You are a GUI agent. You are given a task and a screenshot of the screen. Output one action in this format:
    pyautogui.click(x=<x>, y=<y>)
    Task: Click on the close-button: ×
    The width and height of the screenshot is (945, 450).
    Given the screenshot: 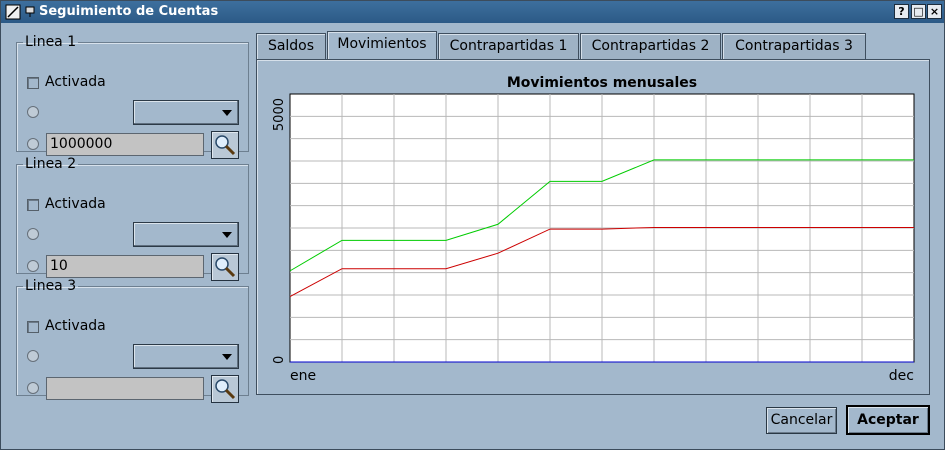 What is the action you would take?
    pyautogui.click(x=934, y=11)
    